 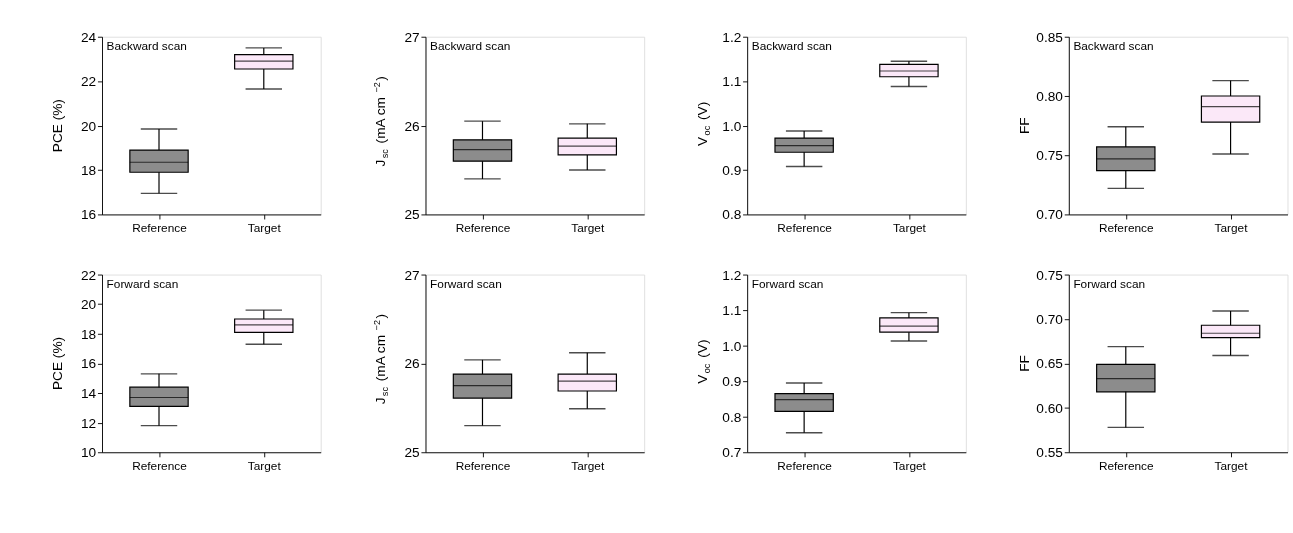 I want to click on y-tick-label: 0.60, so click(x=1050, y=408).